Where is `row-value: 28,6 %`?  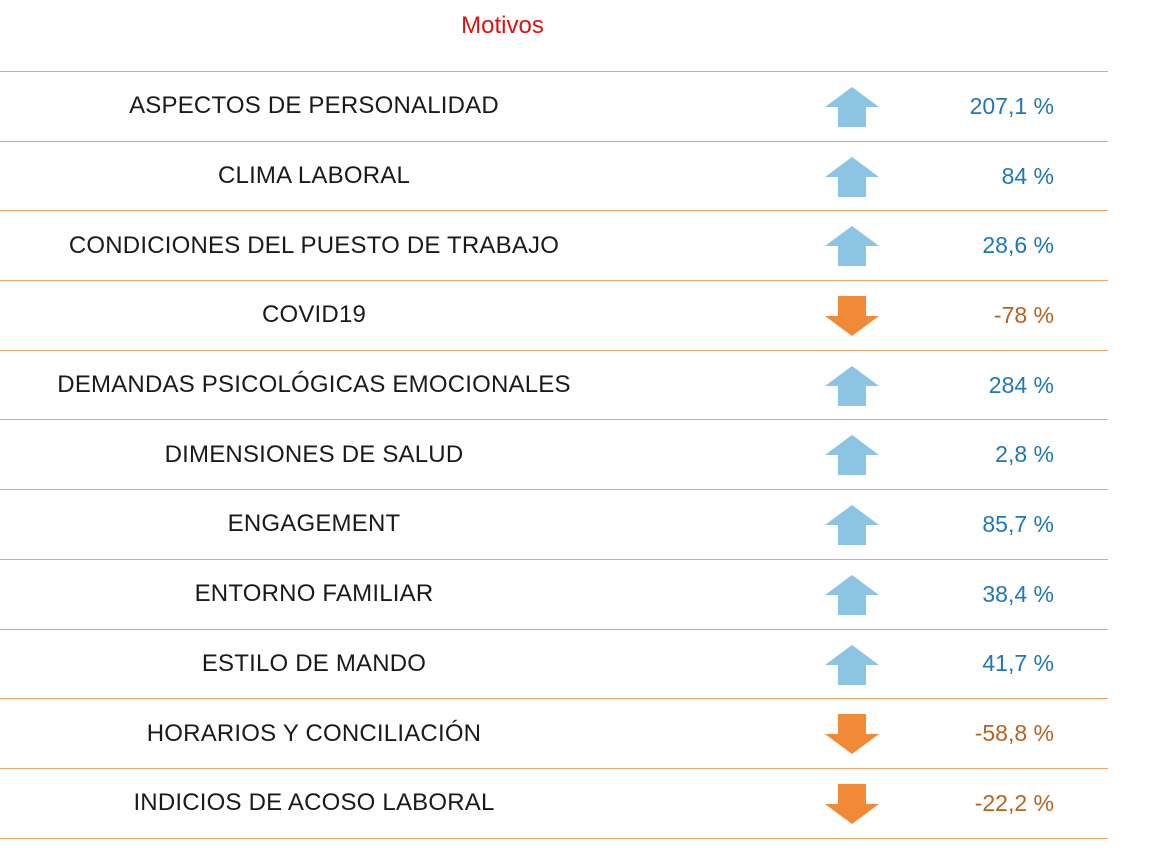
row-value: 28,6 % is located at coordinates (1018, 245).